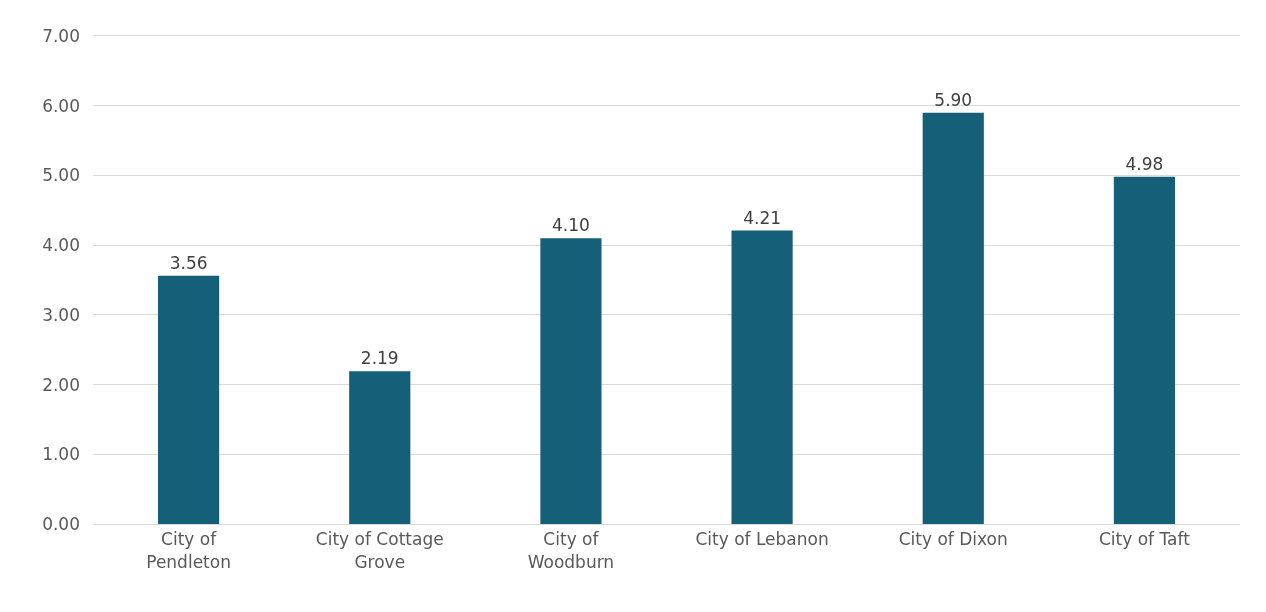 The width and height of the screenshot is (1266, 612). I want to click on y-tick-label: 7.00, so click(61, 35).